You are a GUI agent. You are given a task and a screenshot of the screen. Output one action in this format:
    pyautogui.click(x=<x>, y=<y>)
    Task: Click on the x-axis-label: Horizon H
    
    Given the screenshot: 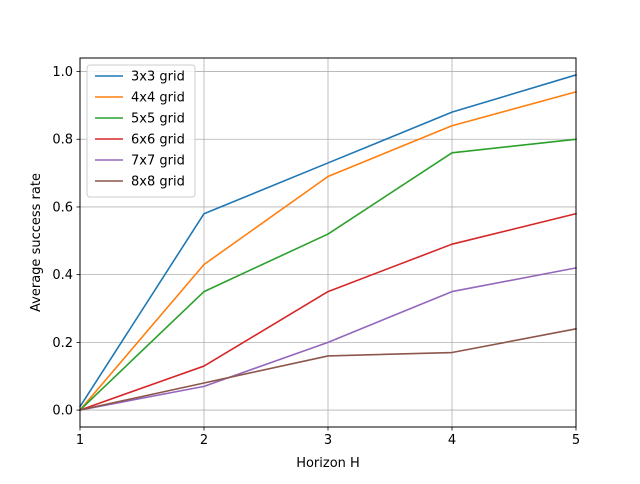 What is the action you would take?
    pyautogui.click(x=328, y=463)
    